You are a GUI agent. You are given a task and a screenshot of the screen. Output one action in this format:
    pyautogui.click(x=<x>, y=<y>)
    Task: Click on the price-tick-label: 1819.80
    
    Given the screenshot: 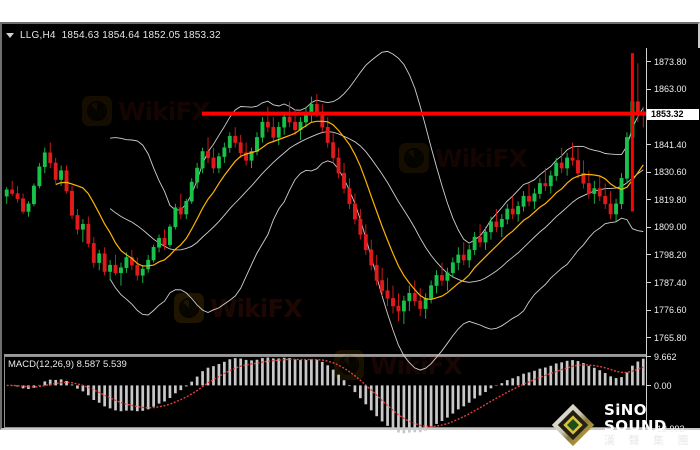 What is the action you would take?
    pyautogui.click(x=667, y=199)
    